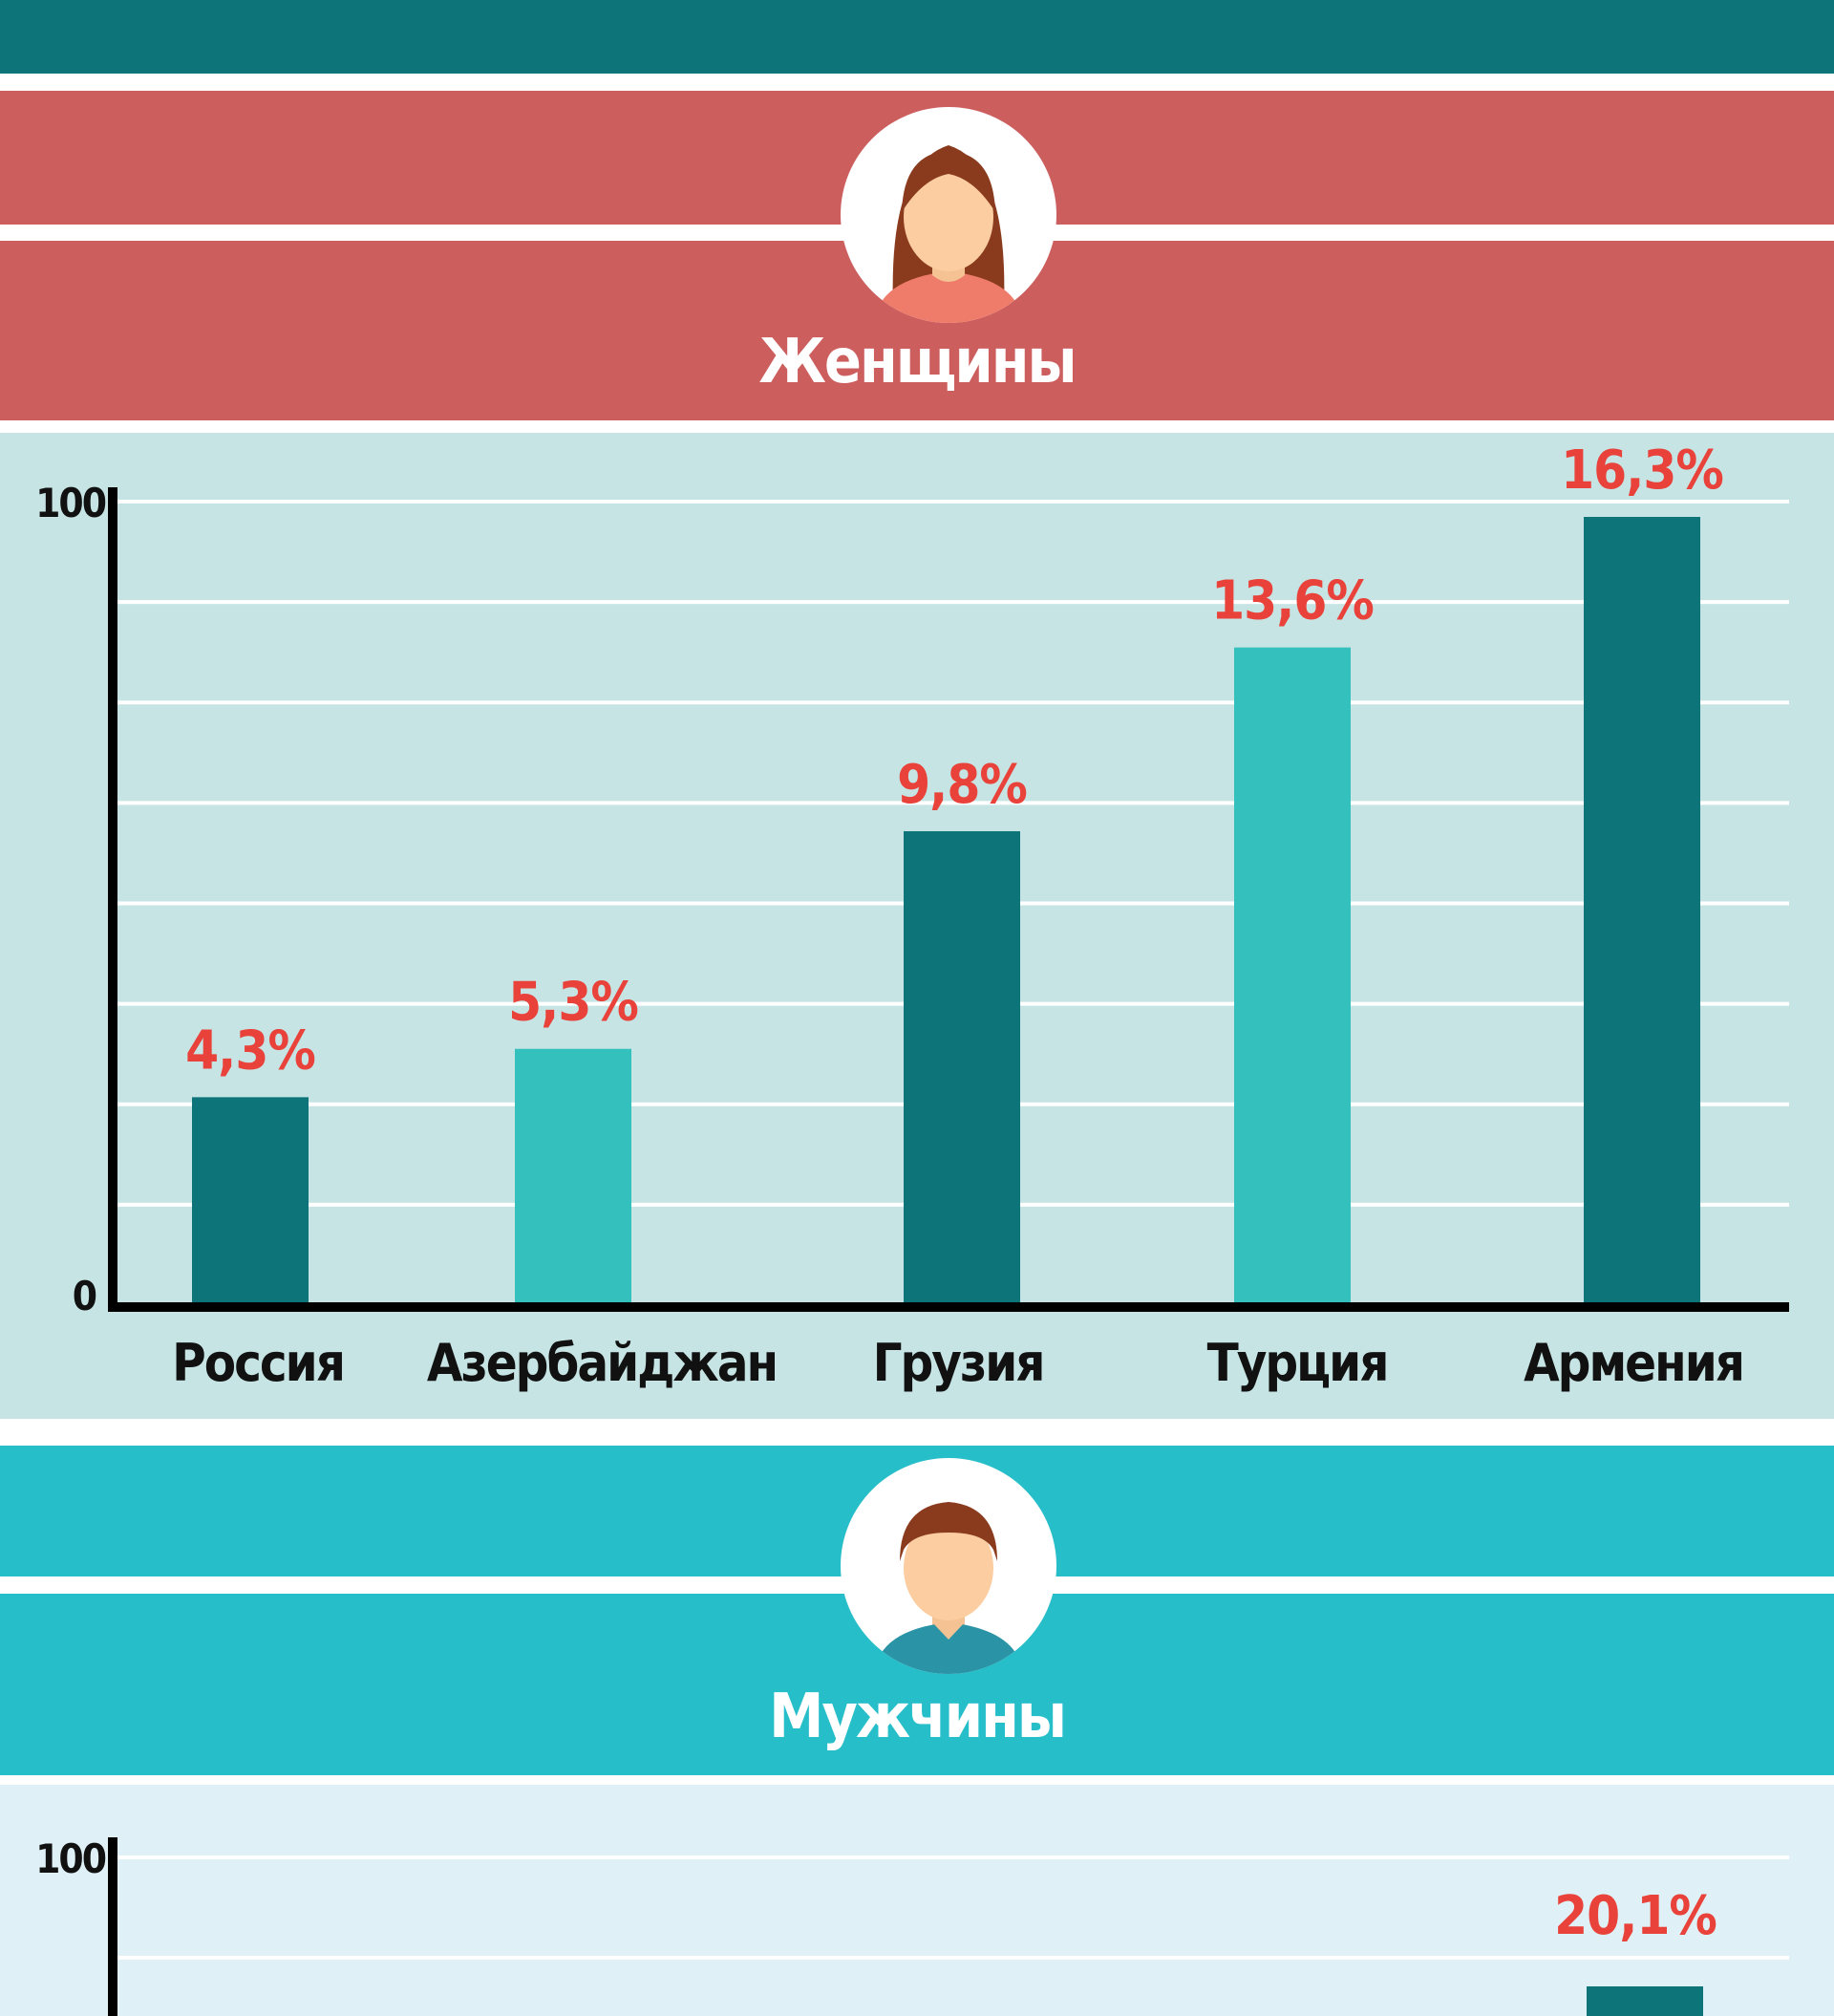 Image resolution: width=1834 pixels, height=2016 pixels. What do you see at coordinates (602, 1363) in the screenshot?
I see `category-label: Азербайджан` at bounding box center [602, 1363].